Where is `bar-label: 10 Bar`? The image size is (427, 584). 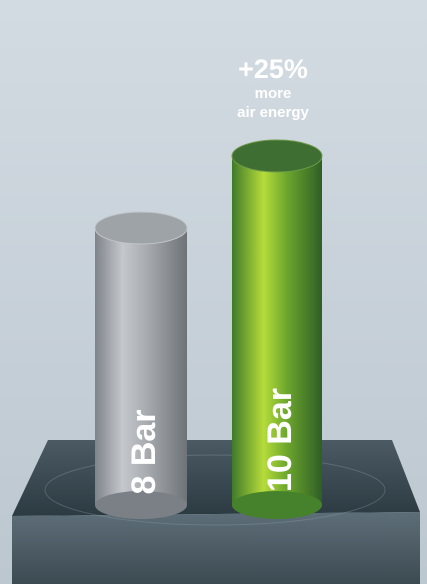
bar-label: 10 Bar is located at coordinates (280, 440).